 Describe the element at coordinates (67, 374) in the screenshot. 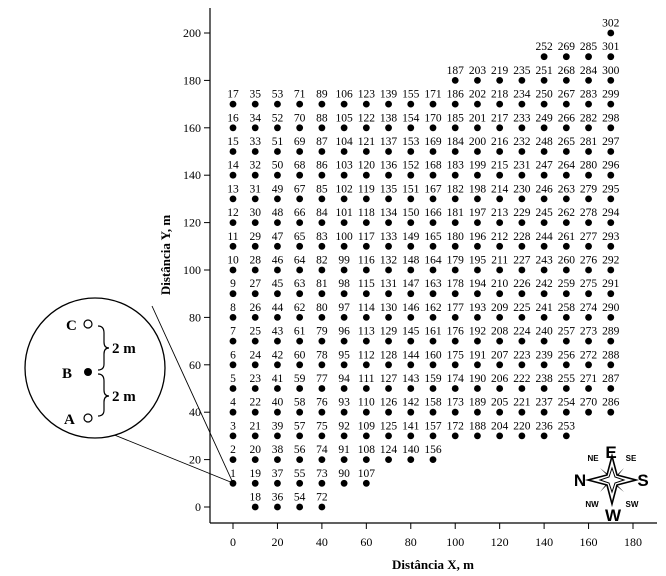

I see `point-b-label: B` at that location.